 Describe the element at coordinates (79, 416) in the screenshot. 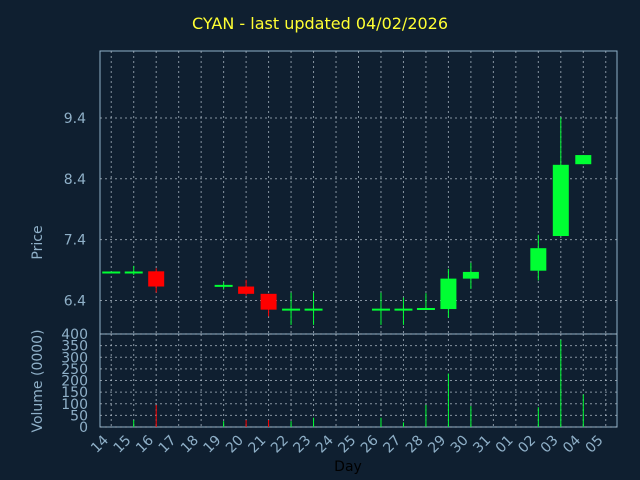

I see `volume-tick-label: 50` at that location.